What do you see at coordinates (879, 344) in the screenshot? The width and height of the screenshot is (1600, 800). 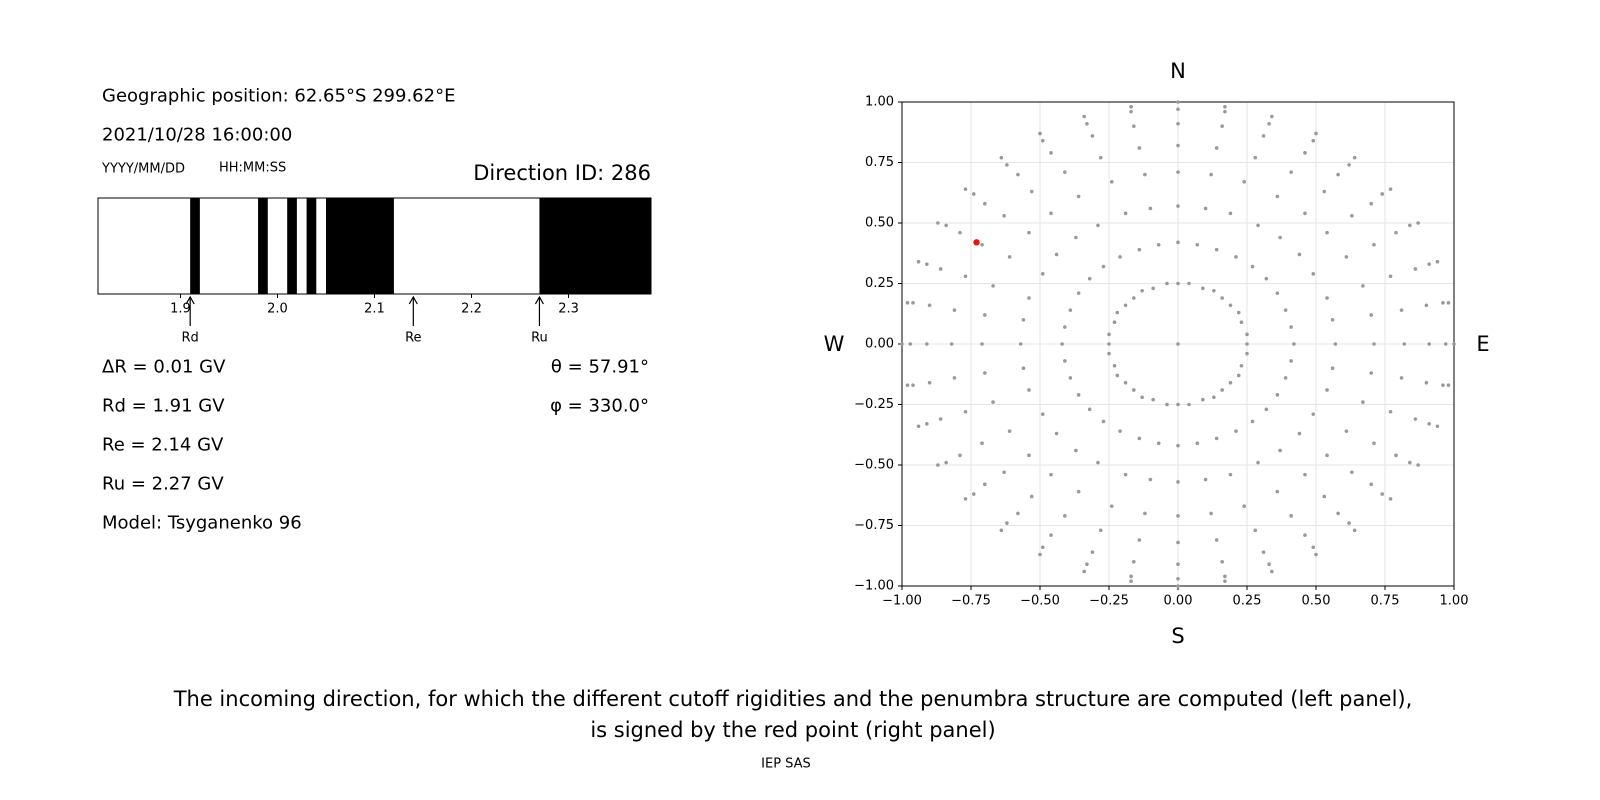 I see `y-tick-label: 0.00` at bounding box center [879, 344].